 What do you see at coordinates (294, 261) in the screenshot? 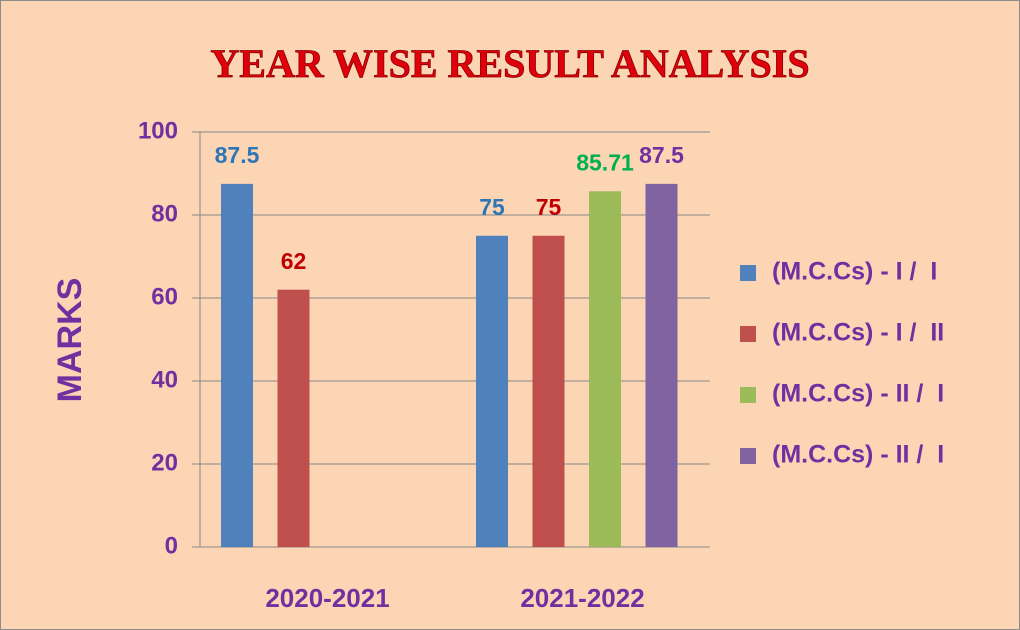
I see `data-label: 62` at bounding box center [294, 261].